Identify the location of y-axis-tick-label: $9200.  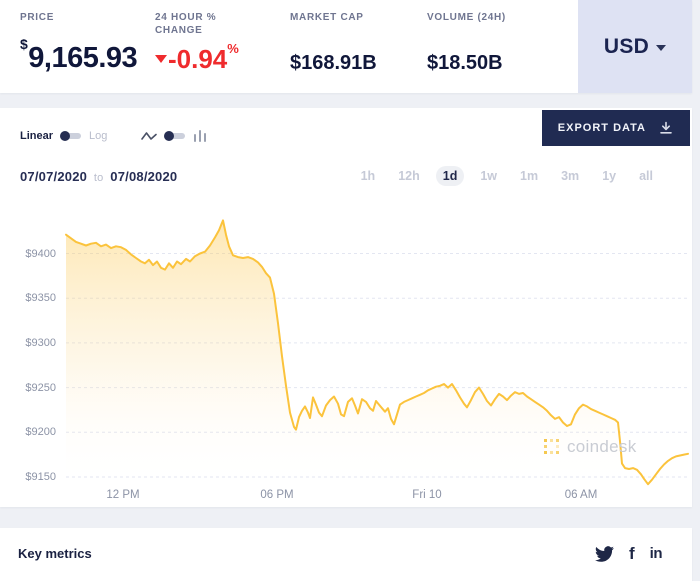
(40, 432).